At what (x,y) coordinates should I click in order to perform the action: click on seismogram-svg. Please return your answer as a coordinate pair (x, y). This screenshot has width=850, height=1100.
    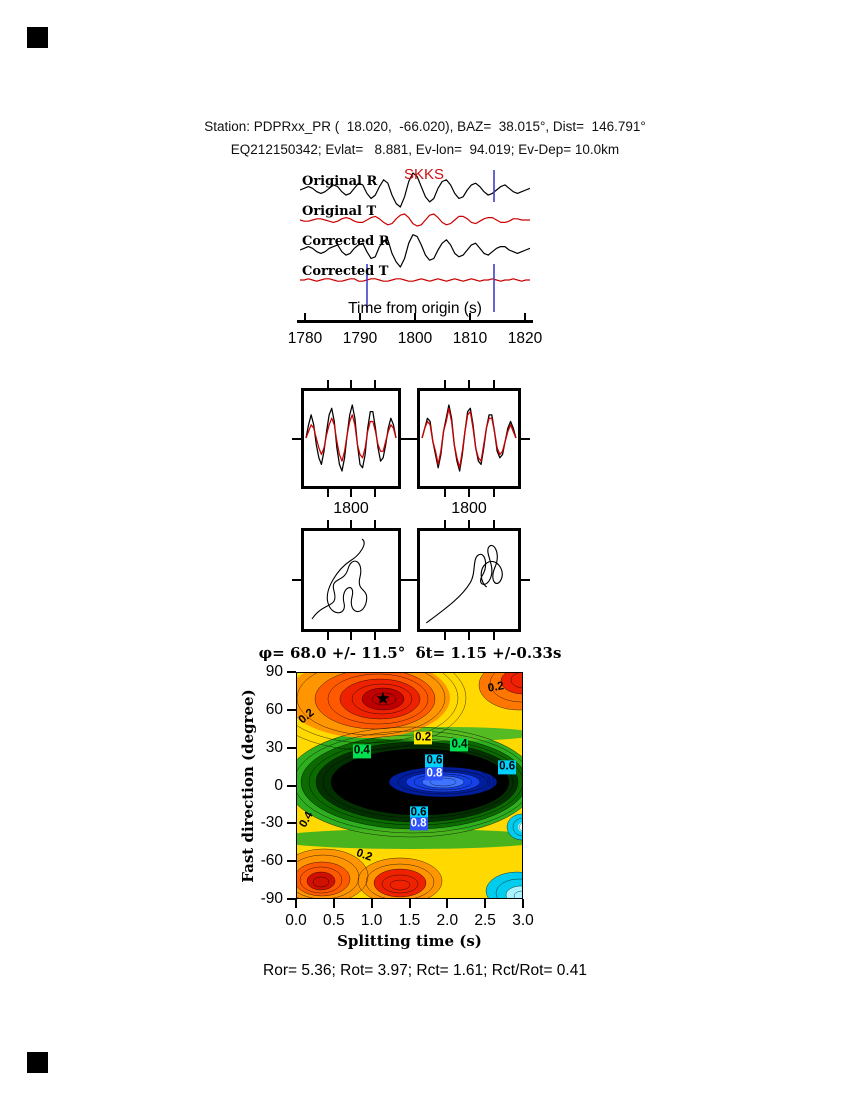
    Looking at the image, I should click on (415, 241).